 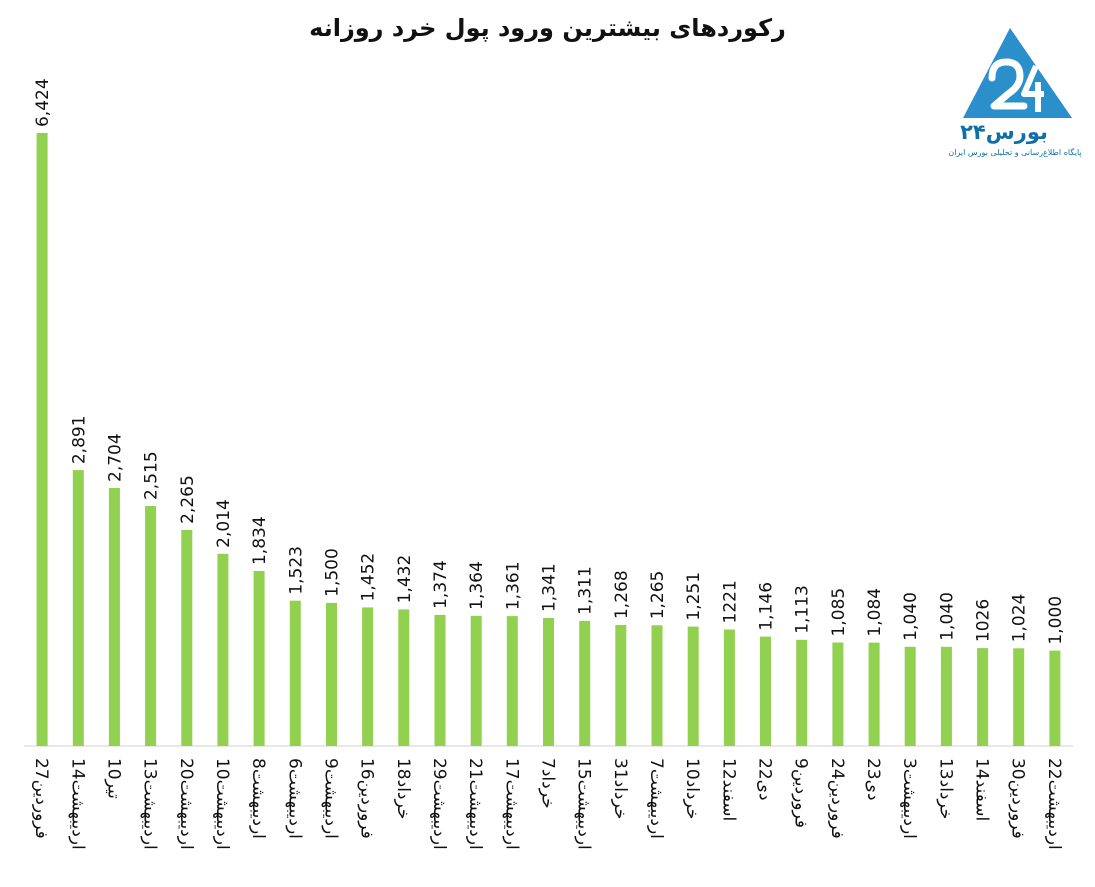 I want to click on bar-value-label: 2,265, so click(x=188, y=499).